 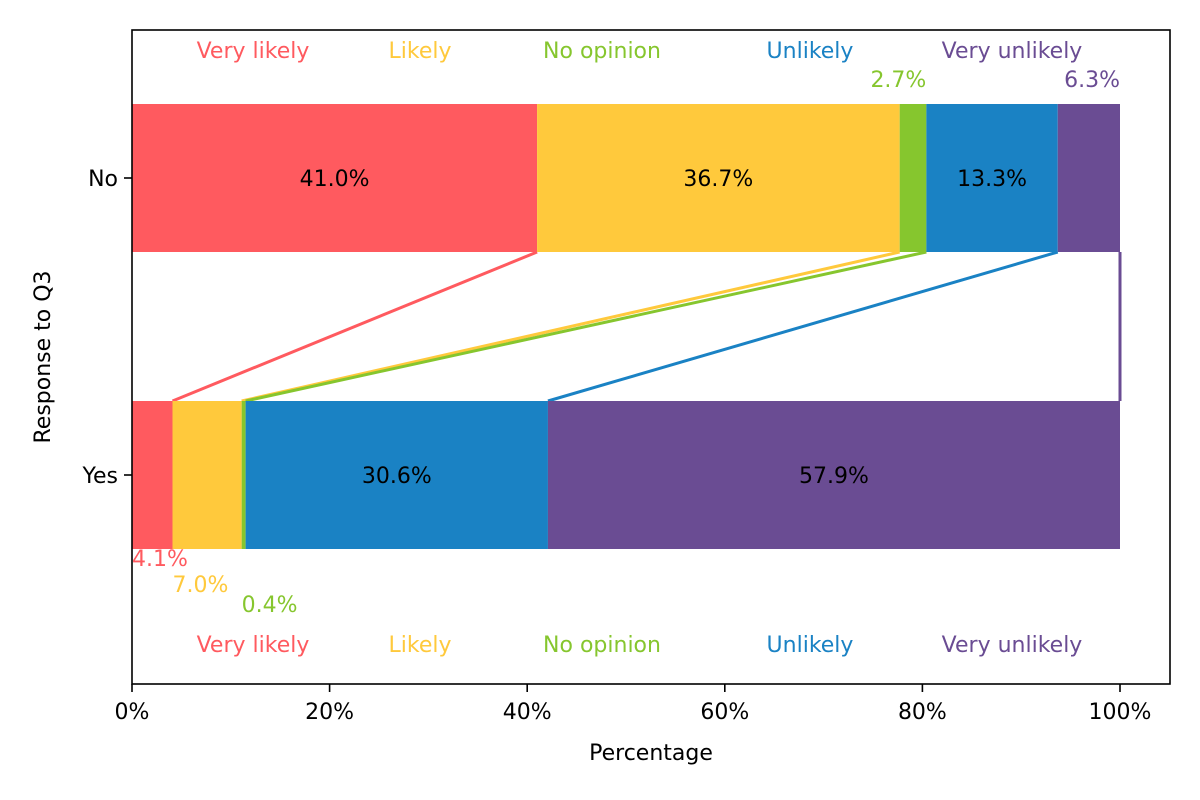 What do you see at coordinates (160, 559) in the screenshot?
I see `data-label-yes-very-likely: 4.1%` at bounding box center [160, 559].